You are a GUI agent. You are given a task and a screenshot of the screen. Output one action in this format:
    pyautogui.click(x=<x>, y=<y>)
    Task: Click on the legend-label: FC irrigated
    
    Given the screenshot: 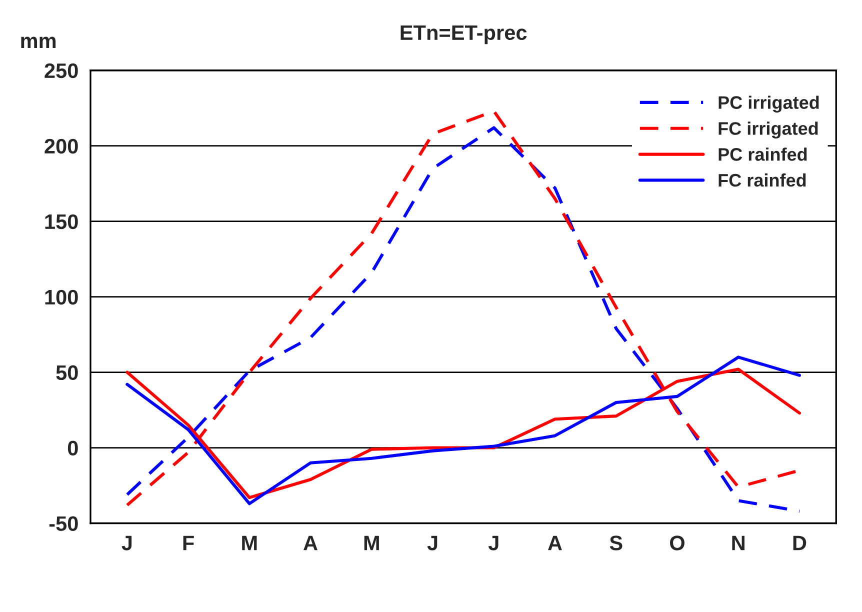 What is the action you would take?
    pyautogui.click(x=768, y=130)
    